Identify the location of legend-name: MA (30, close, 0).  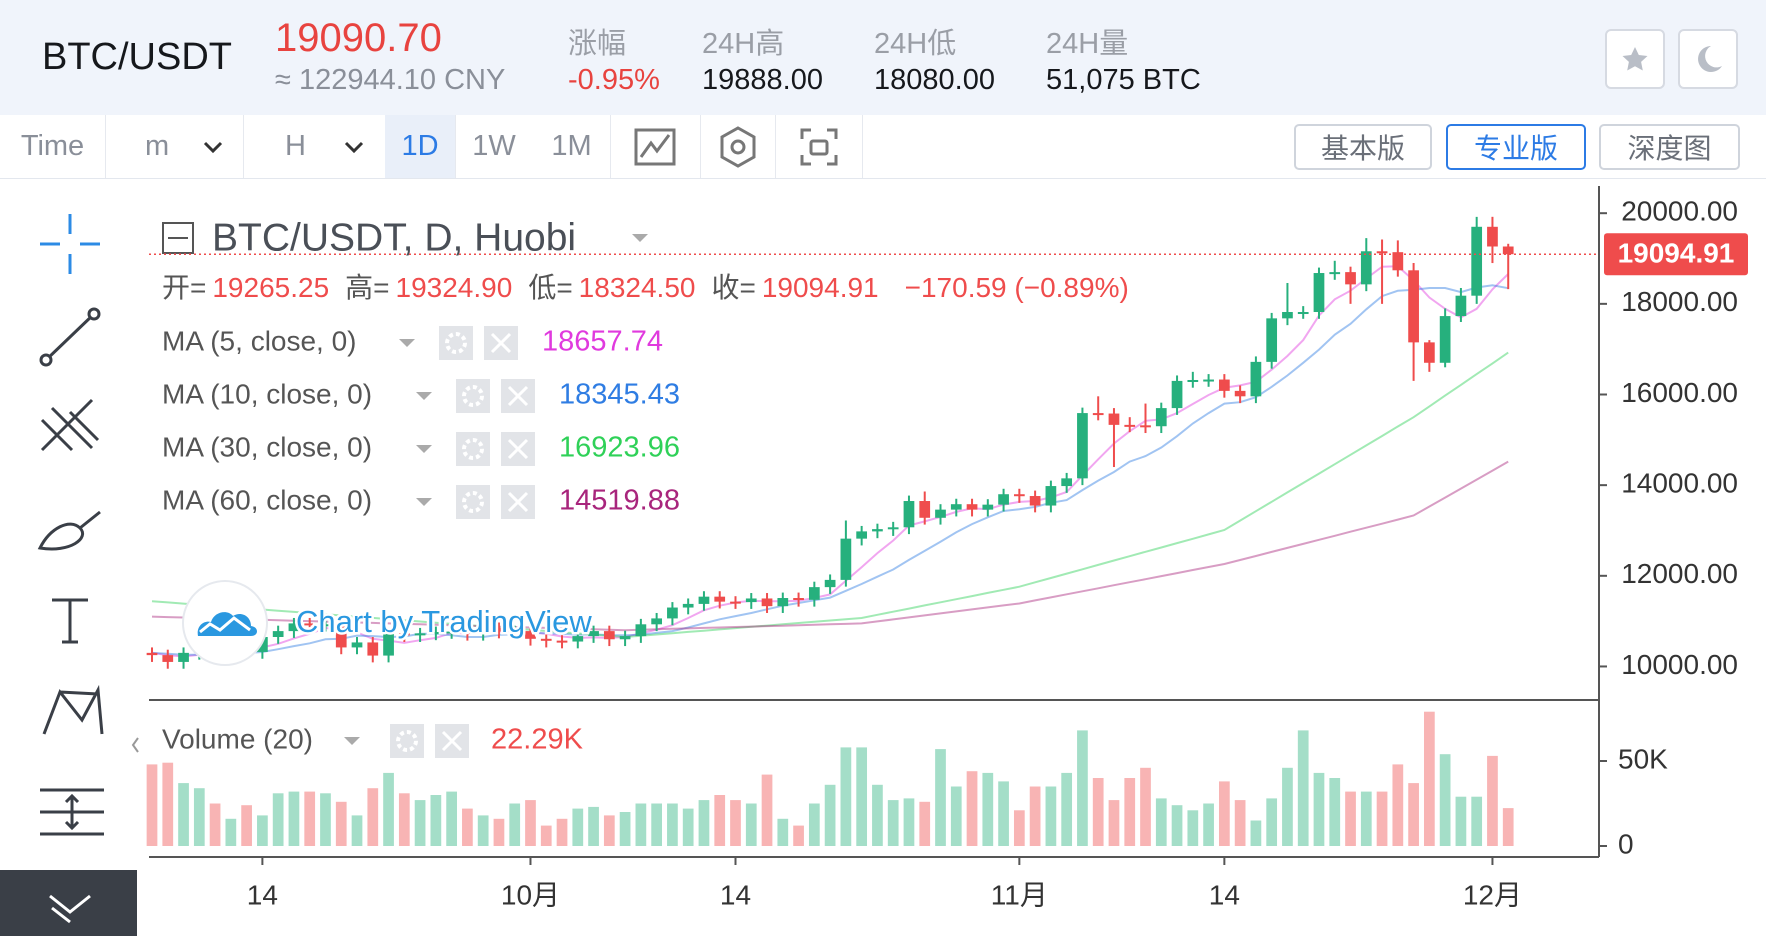
(267, 446).